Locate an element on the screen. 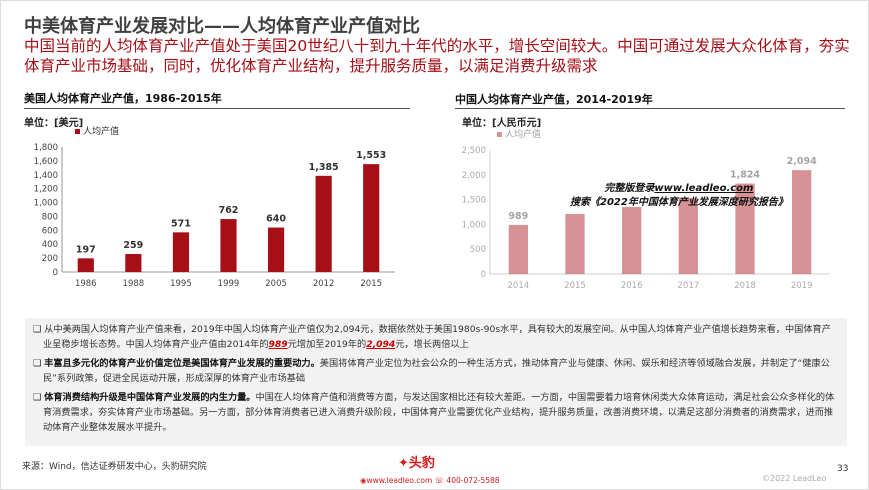 This screenshot has width=869, height=490. data-label: 571 is located at coordinates (181, 223).